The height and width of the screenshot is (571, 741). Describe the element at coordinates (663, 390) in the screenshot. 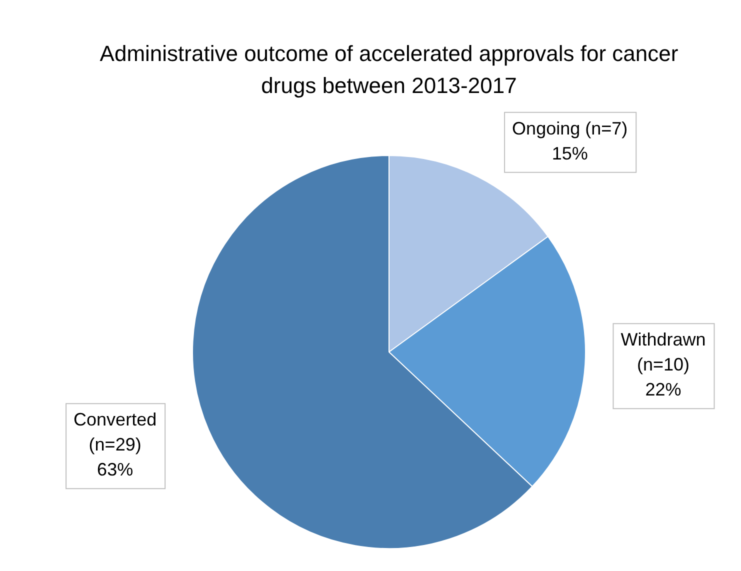

I see `data-label: 22%` at that location.